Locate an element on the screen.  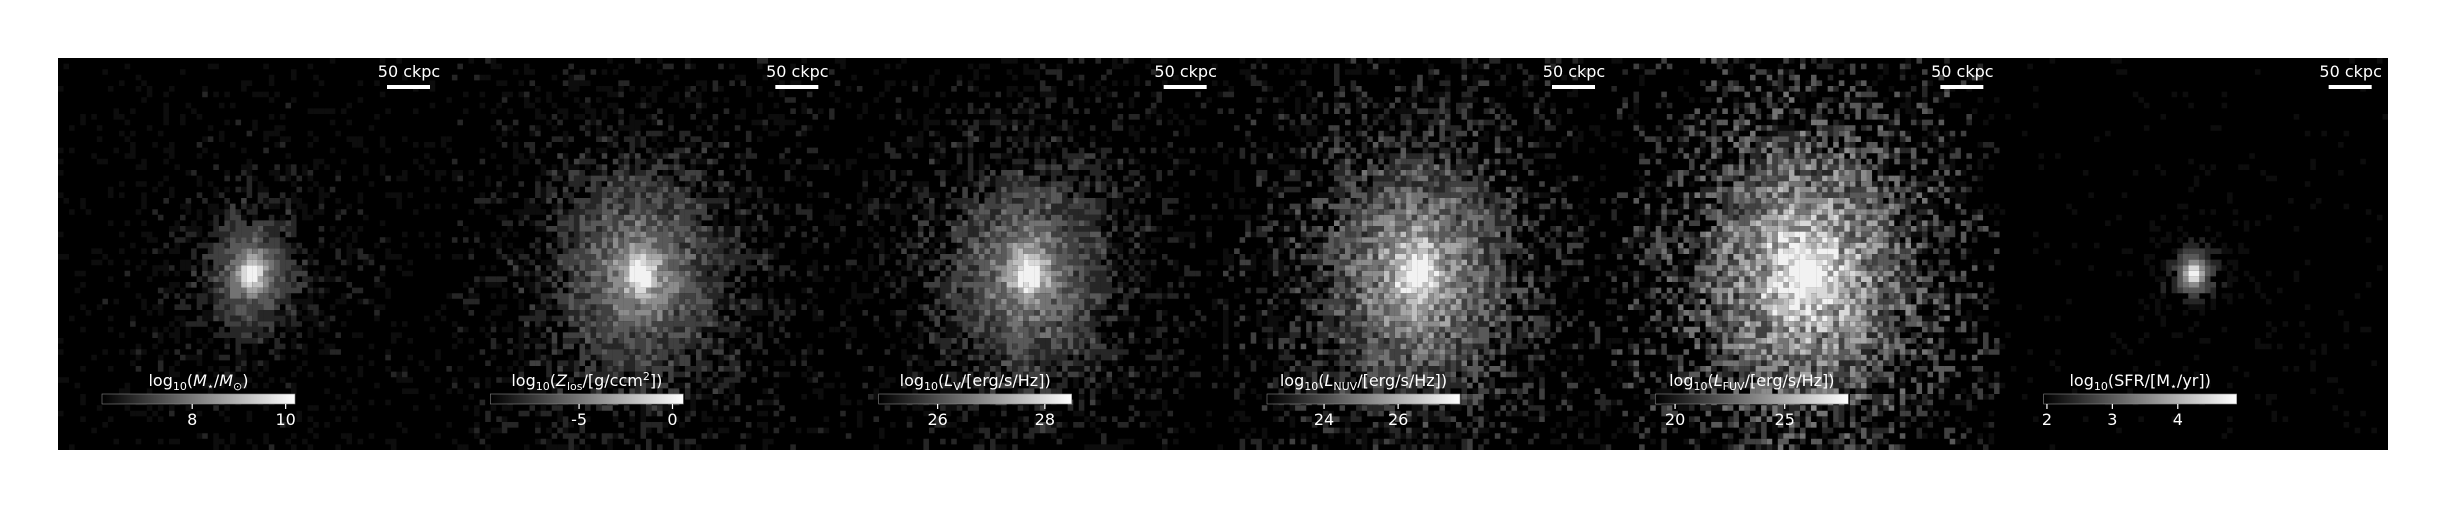
colorbar-label: log10(LV/[erg/s/Hz]) is located at coordinates (975, 382).